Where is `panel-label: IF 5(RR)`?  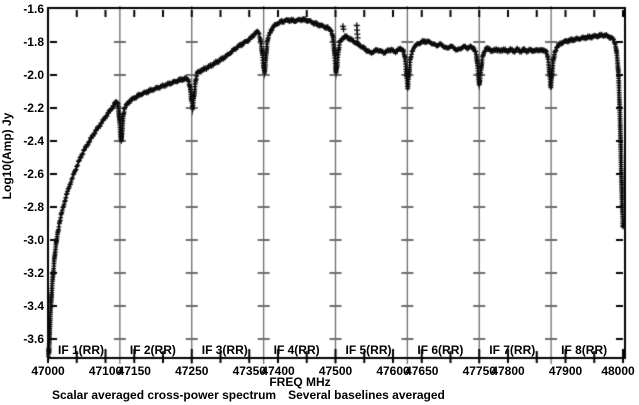
panel-label: IF 5(RR) is located at coordinates (368, 350).